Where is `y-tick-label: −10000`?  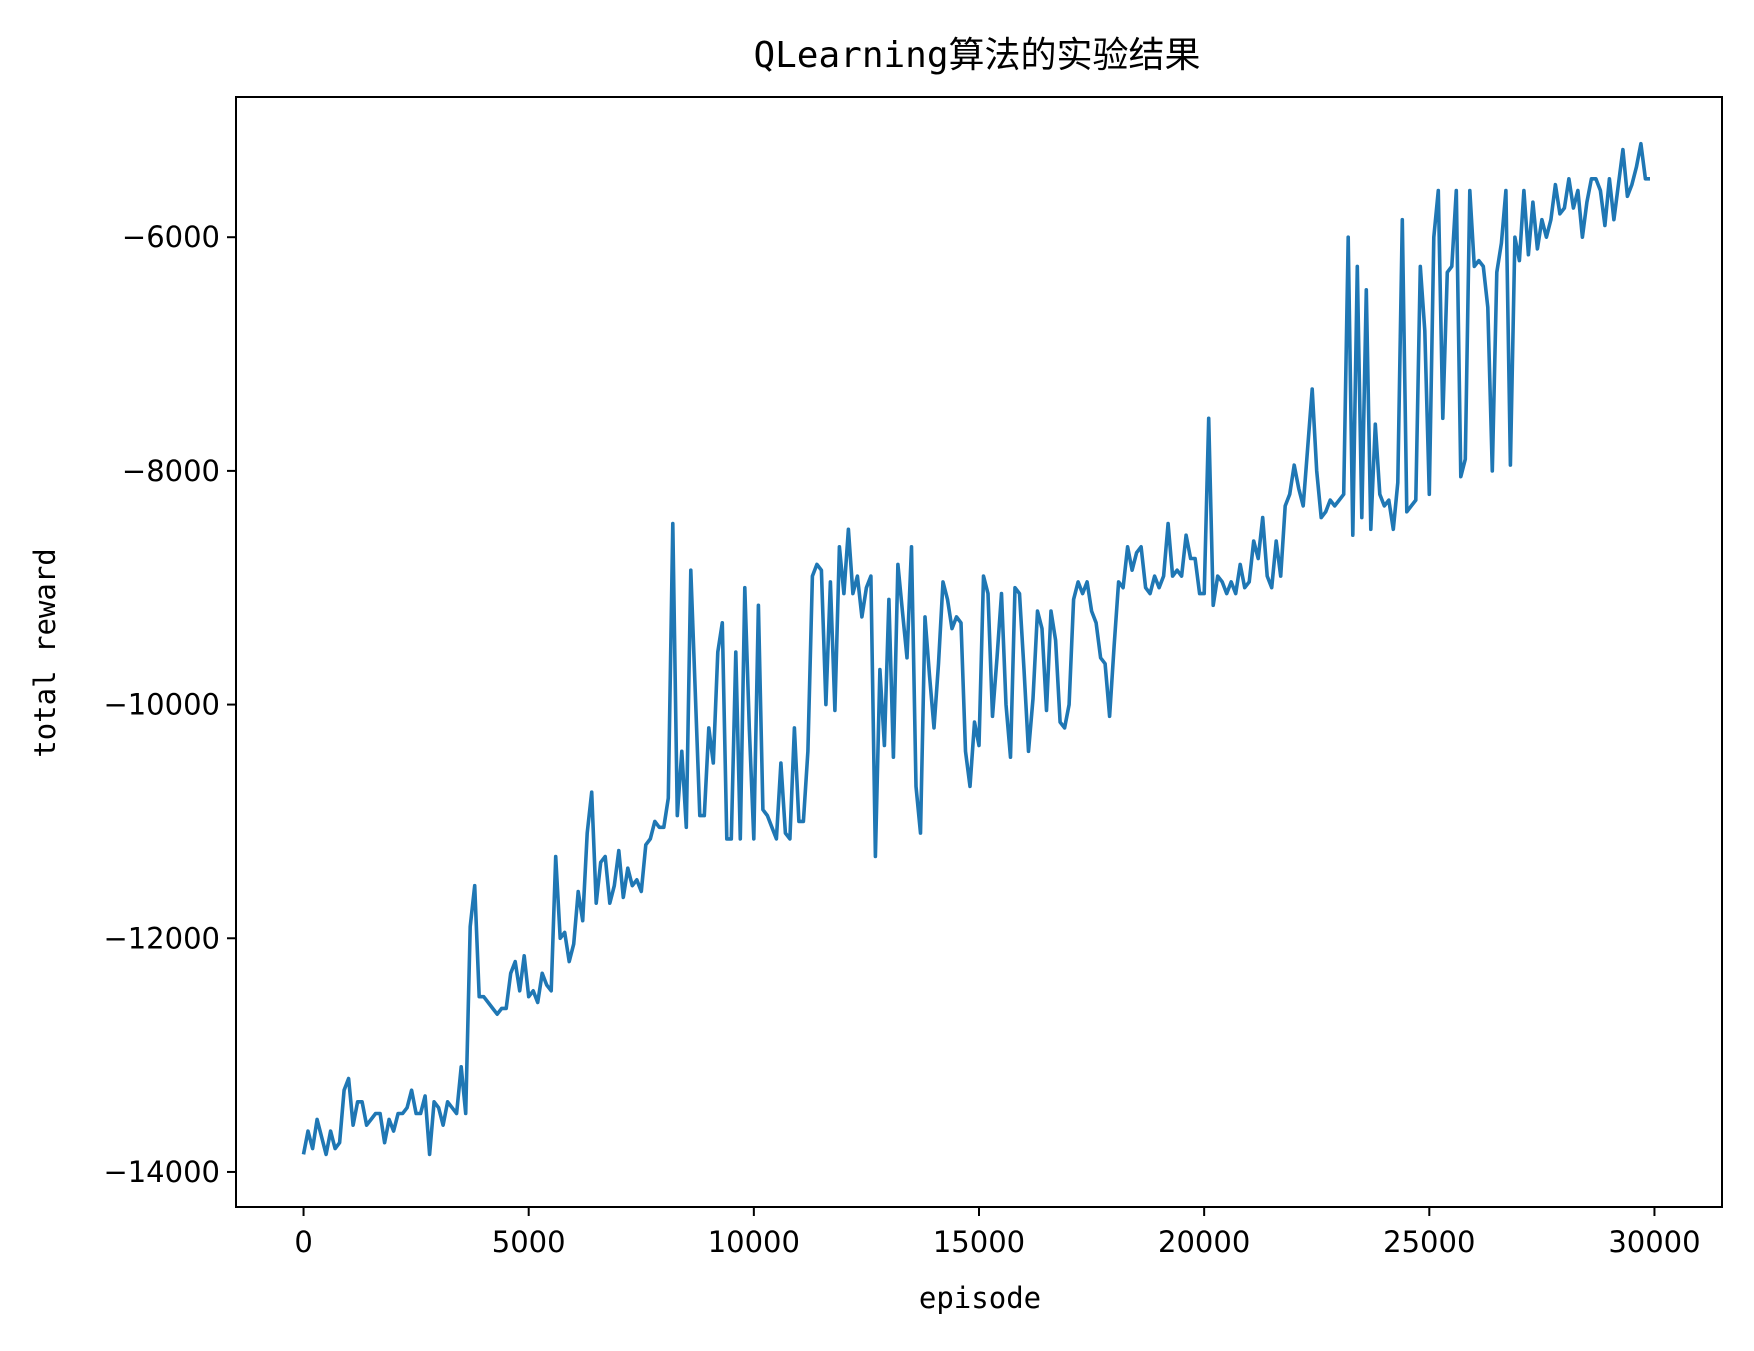
y-tick-label: −10000 is located at coordinates (161, 705).